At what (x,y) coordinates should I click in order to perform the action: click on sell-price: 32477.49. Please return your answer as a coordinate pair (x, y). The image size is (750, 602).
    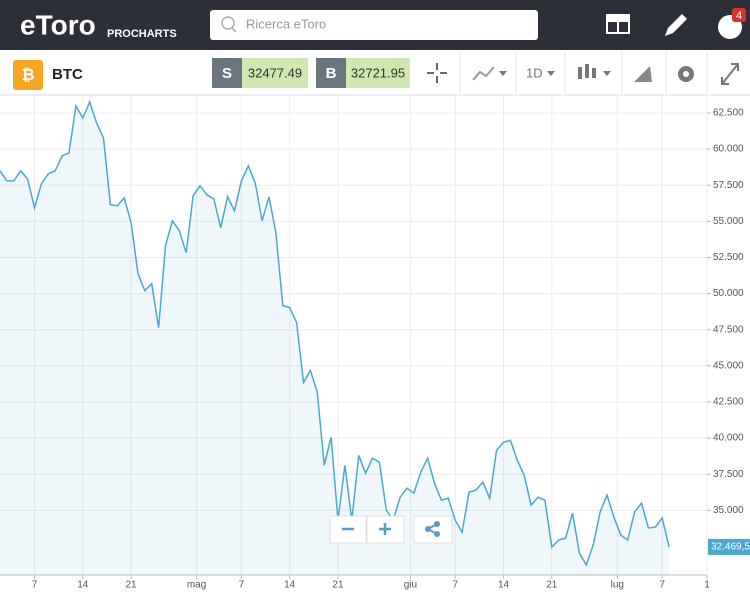
    Looking at the image, I should click on (275, 72).